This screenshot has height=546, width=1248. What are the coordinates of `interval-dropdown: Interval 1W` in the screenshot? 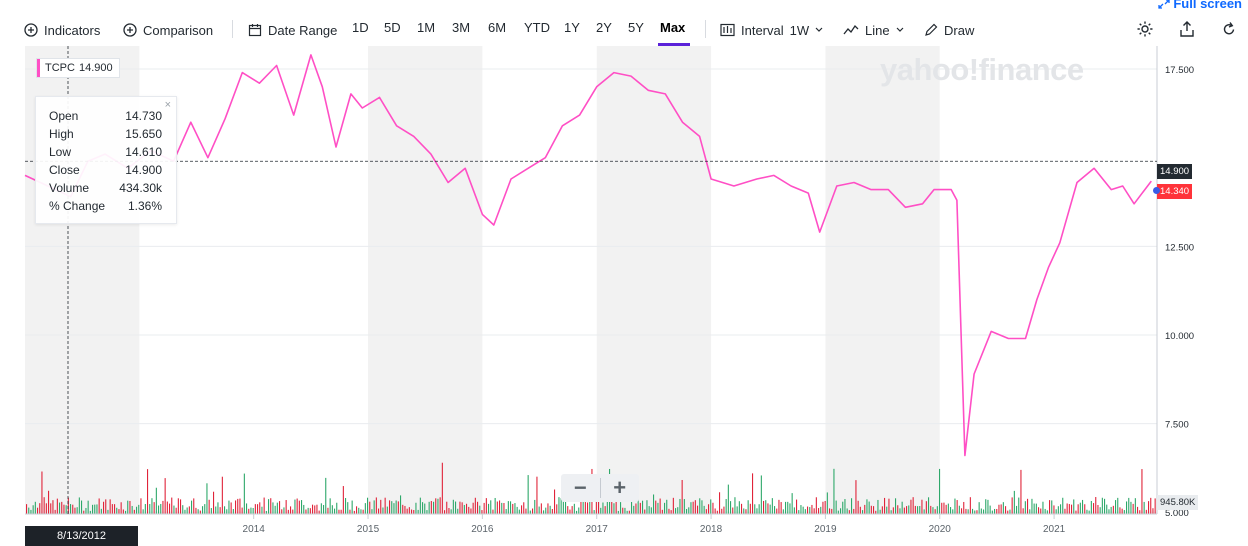 It's located at (771, 30).